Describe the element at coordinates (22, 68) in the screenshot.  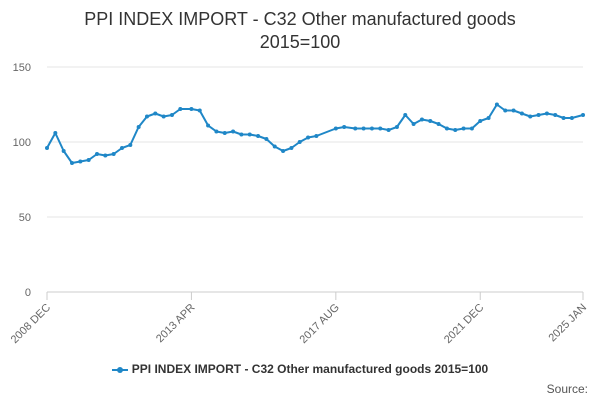
I see `y-tick-label: 150` at that location.